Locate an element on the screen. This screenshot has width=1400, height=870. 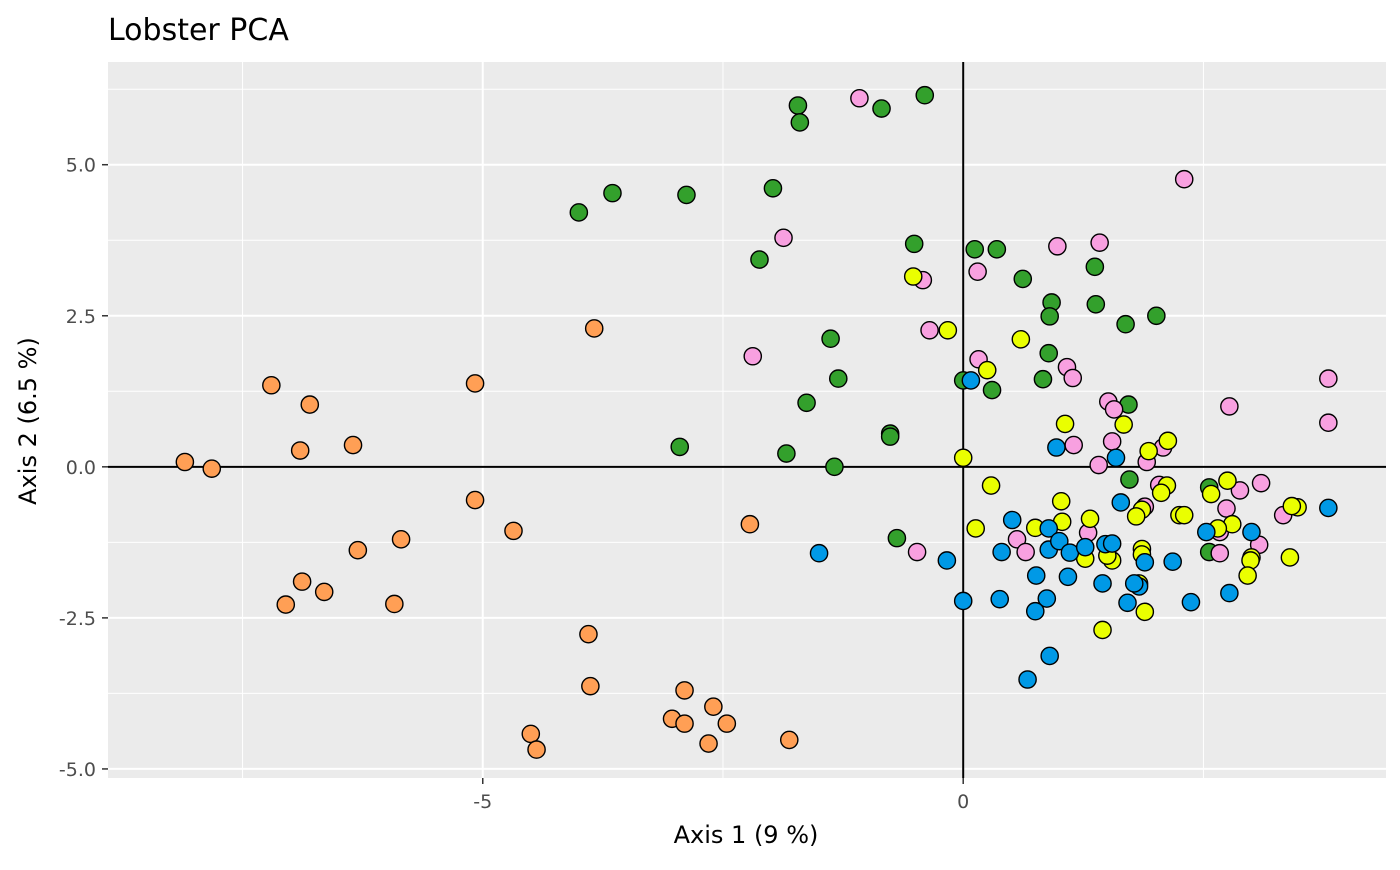
x-tick-label: -5 is located at coordinates (482, 802).